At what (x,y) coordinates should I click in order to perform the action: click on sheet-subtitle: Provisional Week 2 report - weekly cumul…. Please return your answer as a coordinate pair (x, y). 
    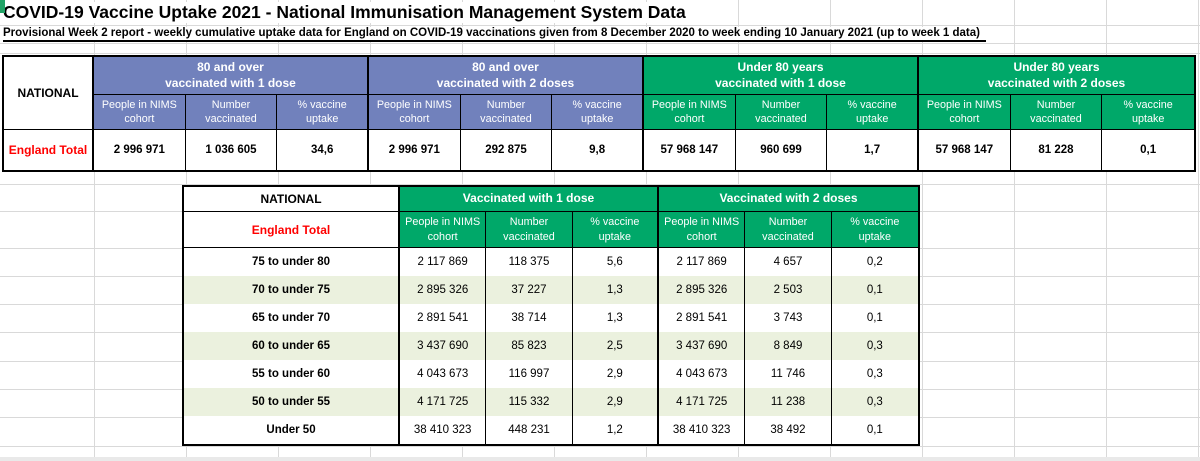
    Looking at the image, I should click on (494, 34).